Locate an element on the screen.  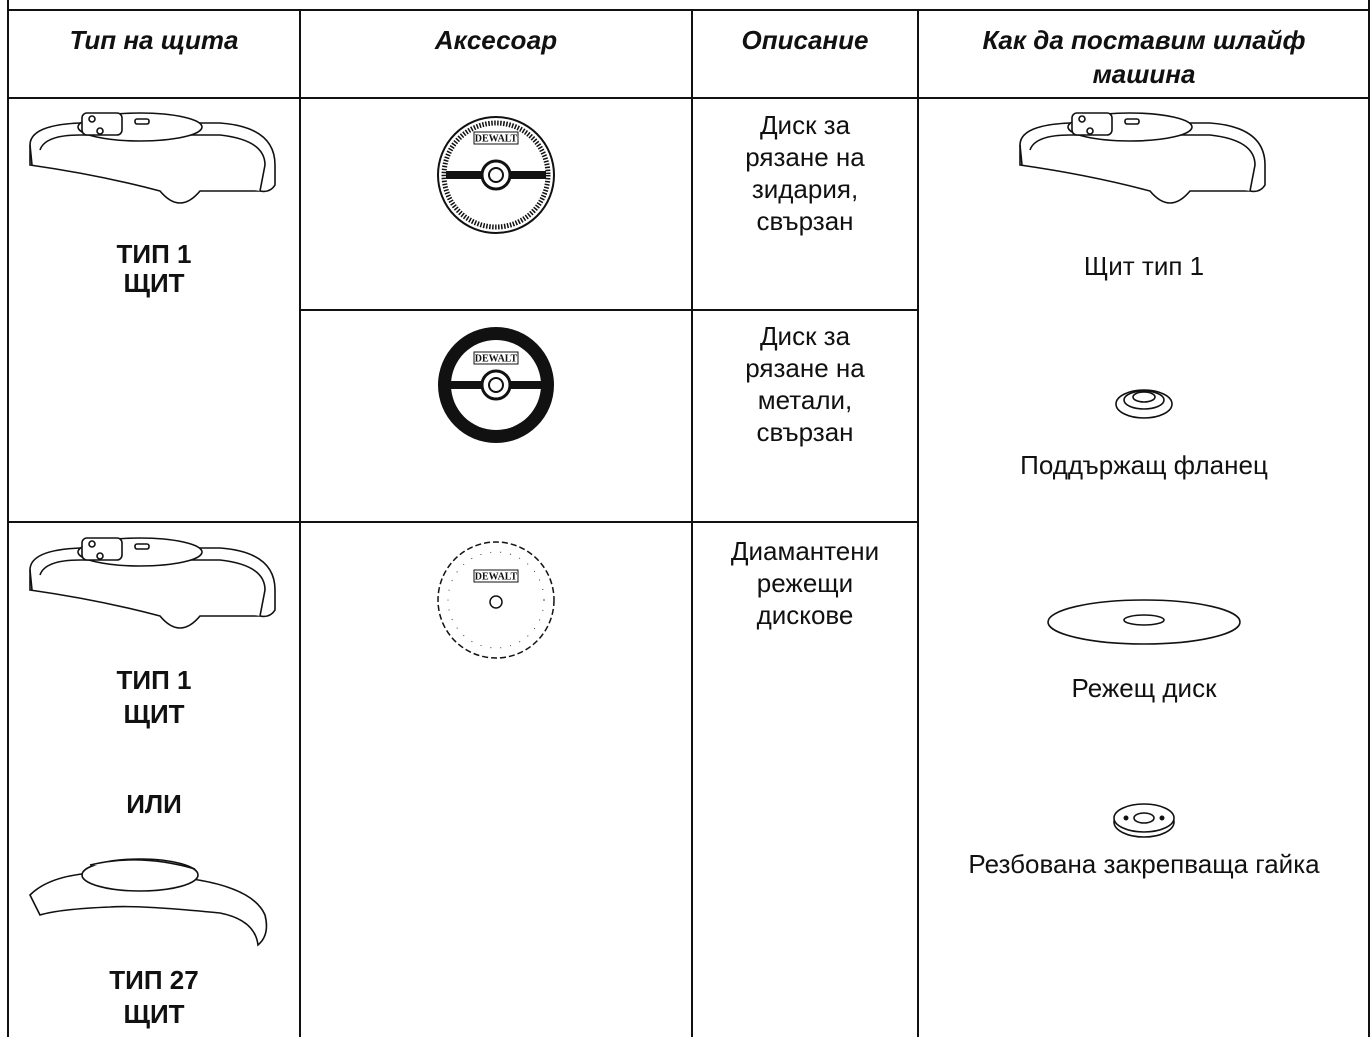
mounting-label: Резбована закрепваща гайка is located at coordinates (1144, 864).